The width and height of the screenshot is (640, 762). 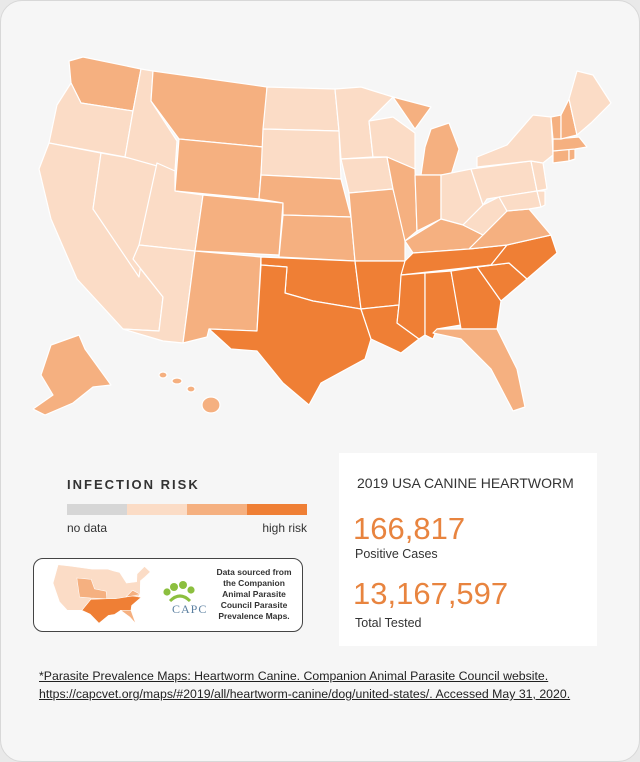 What do you see at coordinates (515, 141) in the screenshot?
I see `state-new-york` at bounding box center [515, 141].